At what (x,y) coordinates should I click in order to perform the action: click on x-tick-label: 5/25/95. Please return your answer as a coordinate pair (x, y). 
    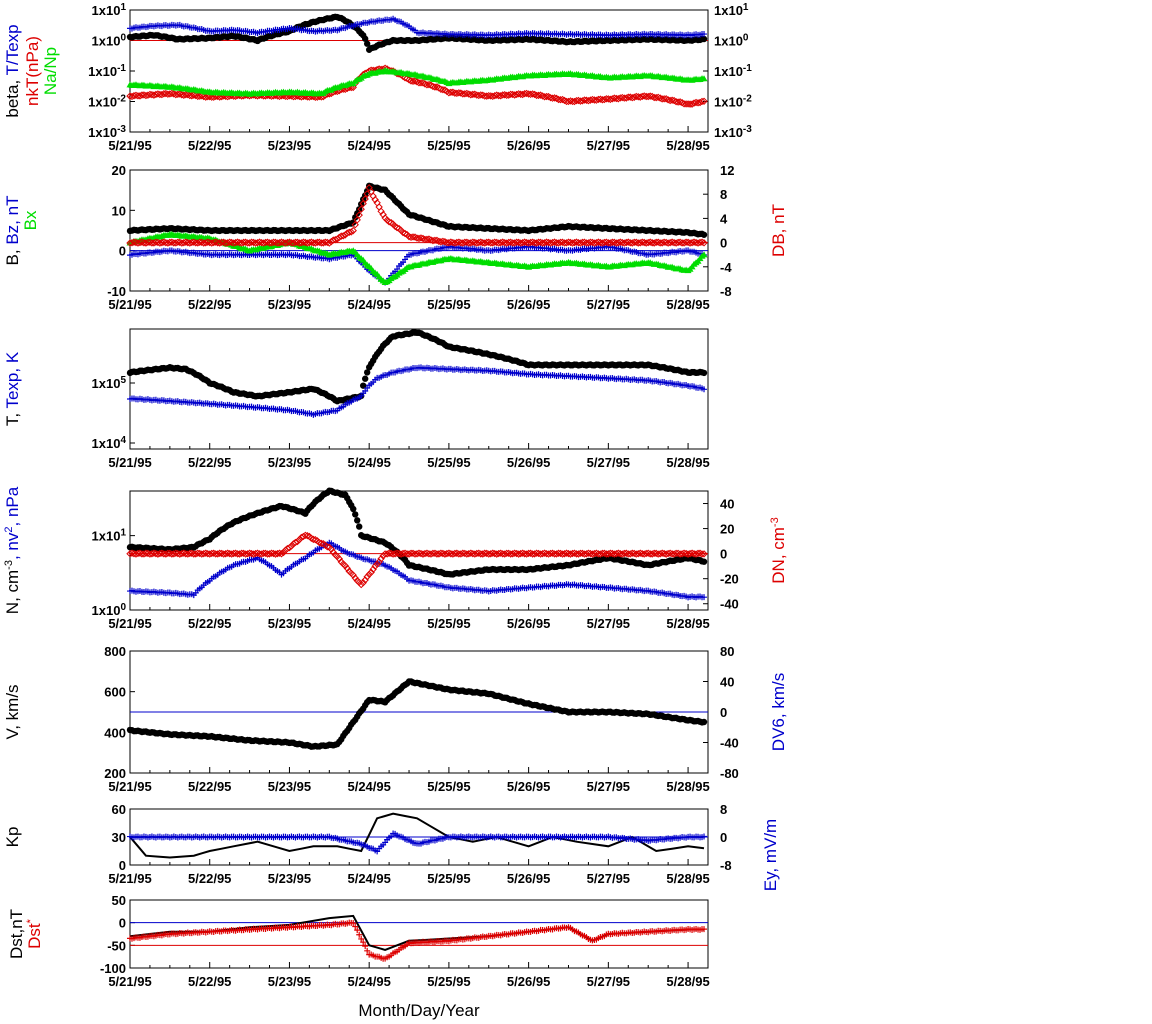
    Looking at the image, I should click on (448, 981).